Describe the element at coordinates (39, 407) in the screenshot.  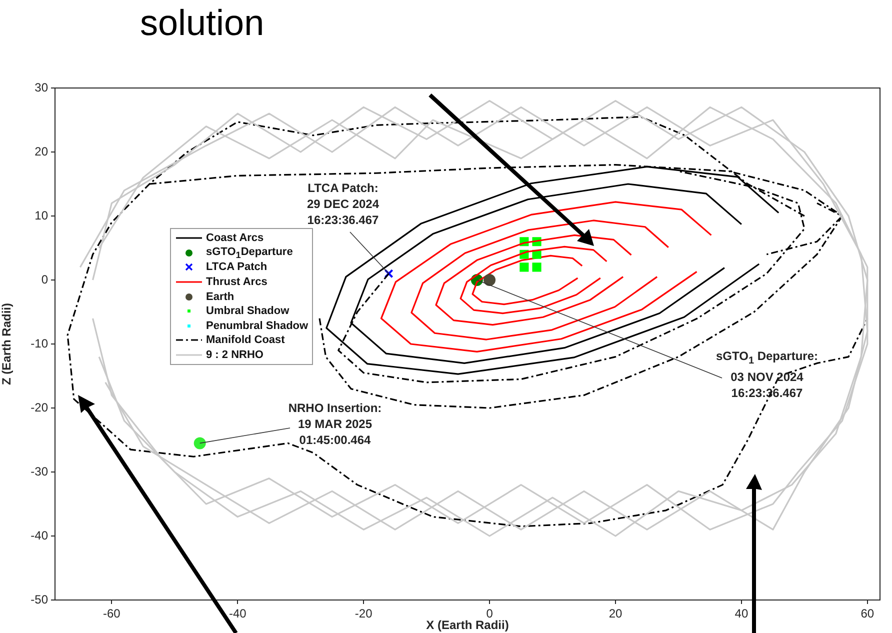
I see `y-tick-label: -20` at that location.